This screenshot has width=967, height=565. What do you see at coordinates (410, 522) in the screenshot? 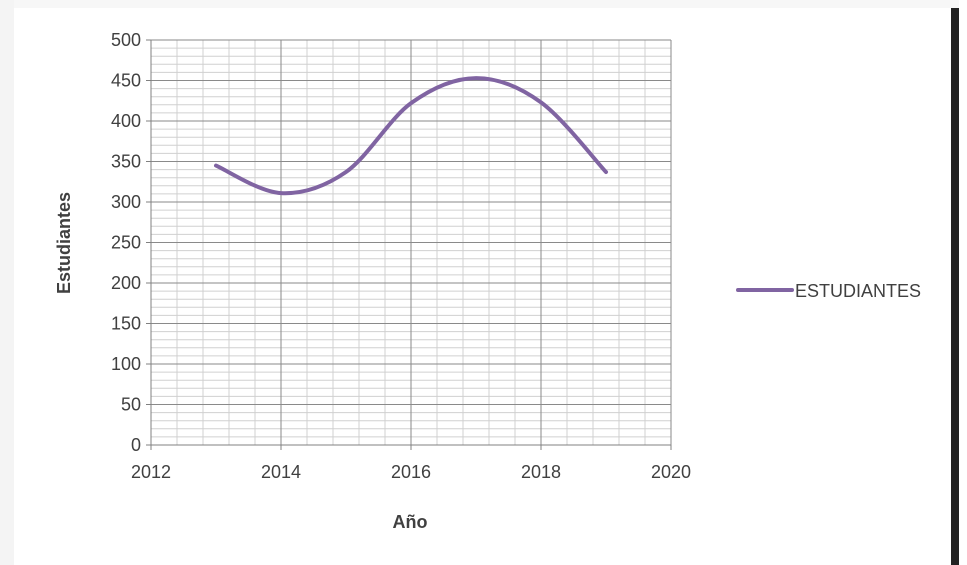
I see `x-axis-label: Año` at bounding box center [410, 522].